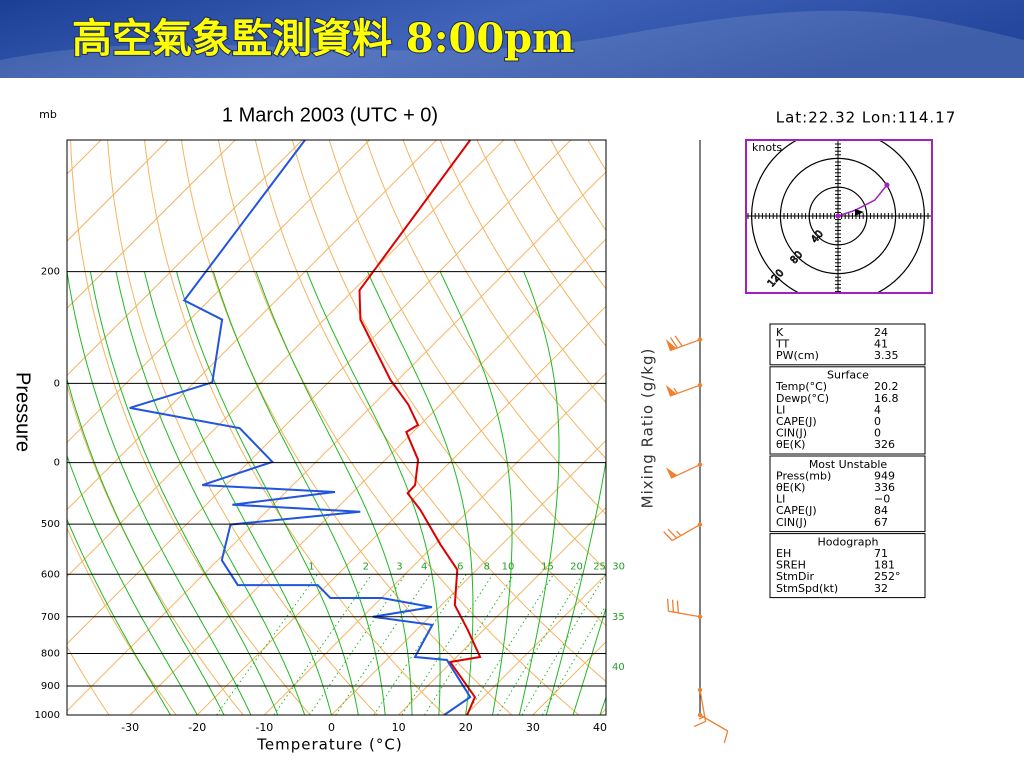 This screenshot has height=768, width=1024. Describe the element at coordinates (884, 444) in the screenshot. I see `index-value: 326` at that location.